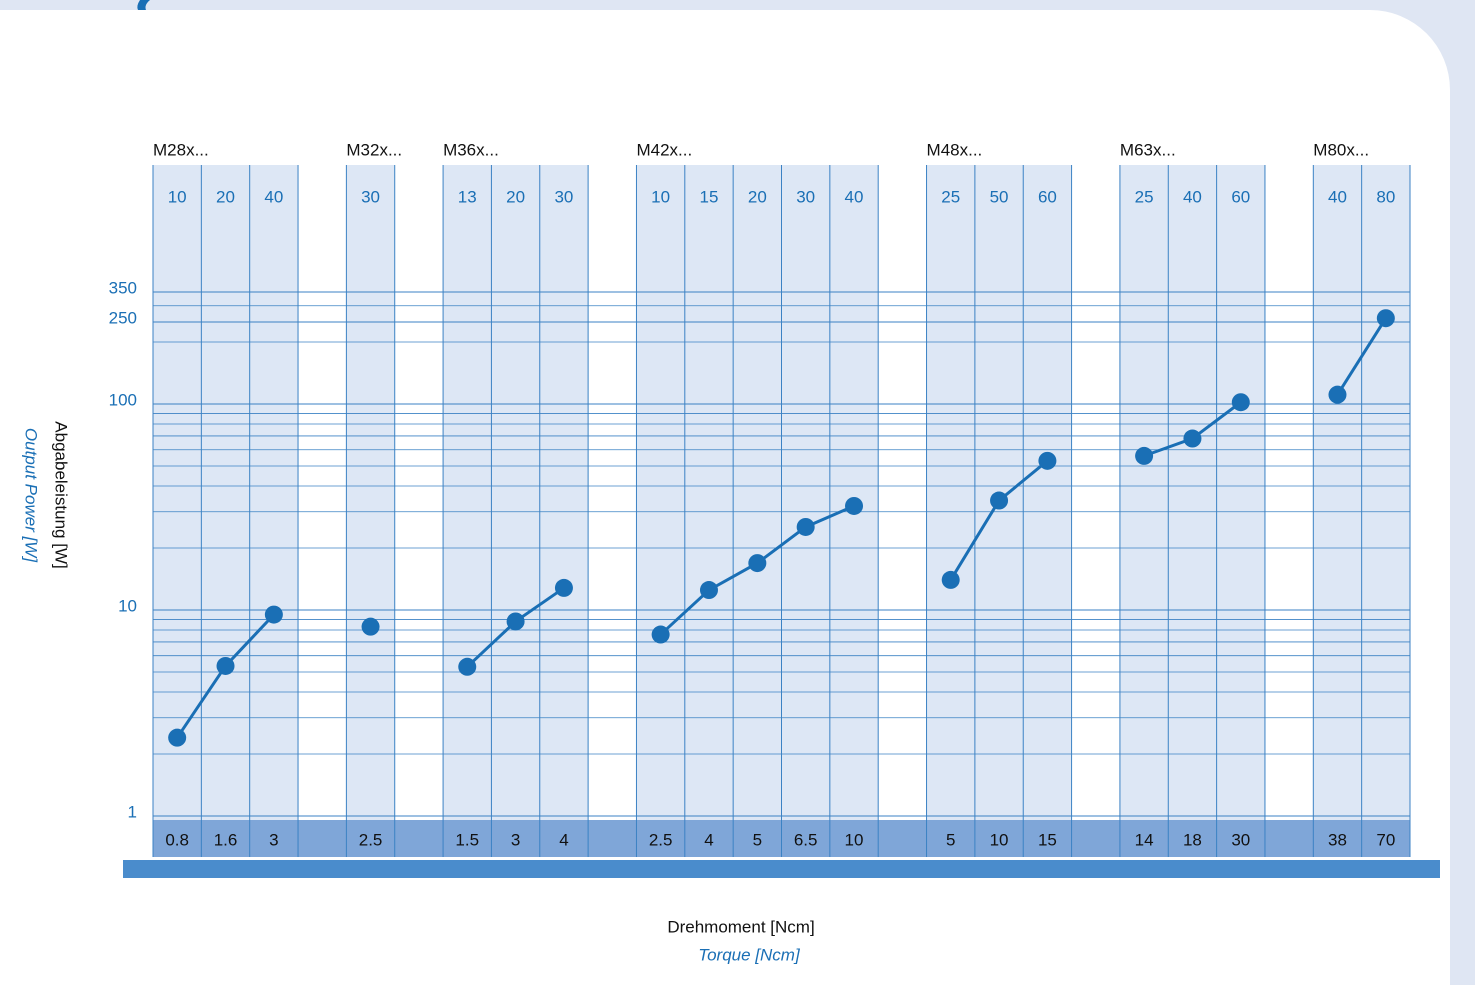  I want to click on y-tick-label: 250, so click(123, 318).